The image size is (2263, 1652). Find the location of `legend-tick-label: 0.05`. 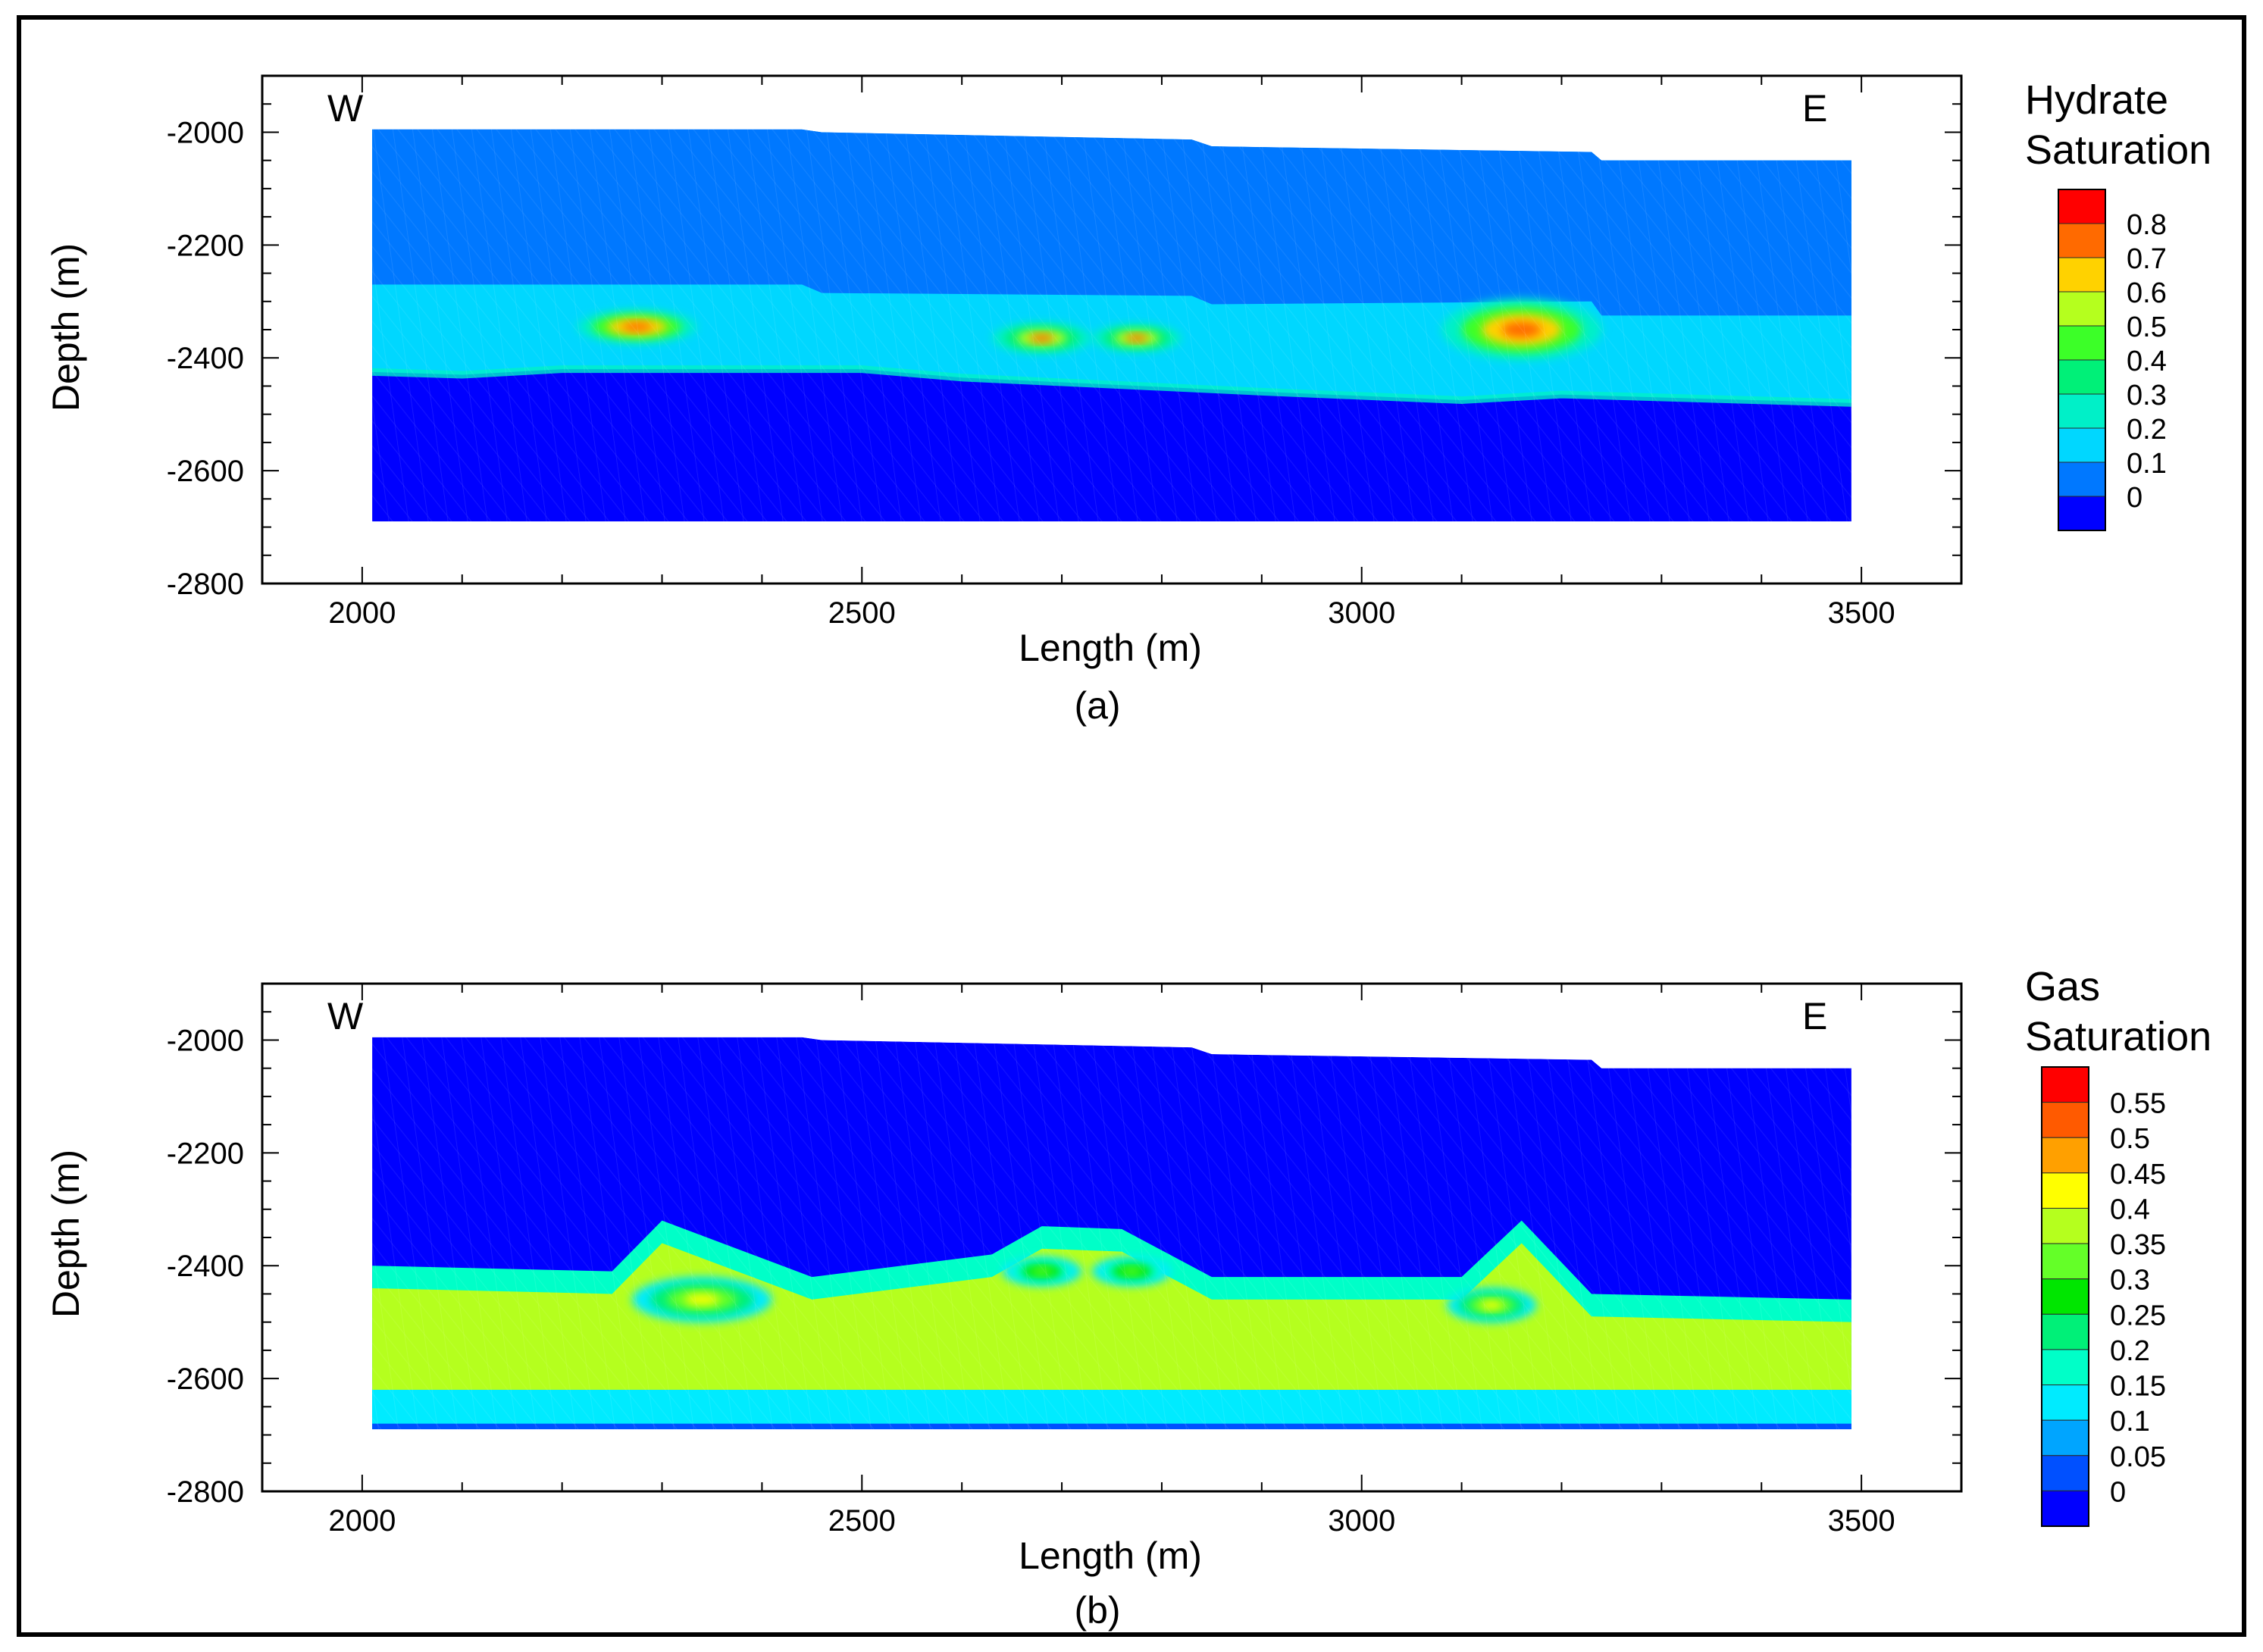

legend-tick-label: 0.05 is located at coordinates (2138, 1457).